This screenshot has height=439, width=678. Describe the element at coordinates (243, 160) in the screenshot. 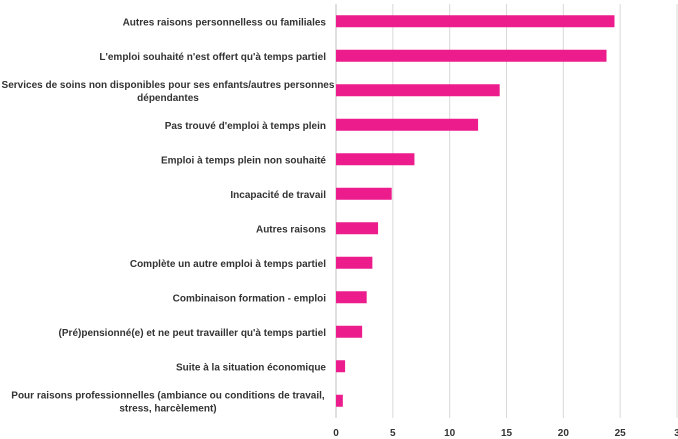

I see `category-label: Emploi à temps plein non souhaité` at that location.